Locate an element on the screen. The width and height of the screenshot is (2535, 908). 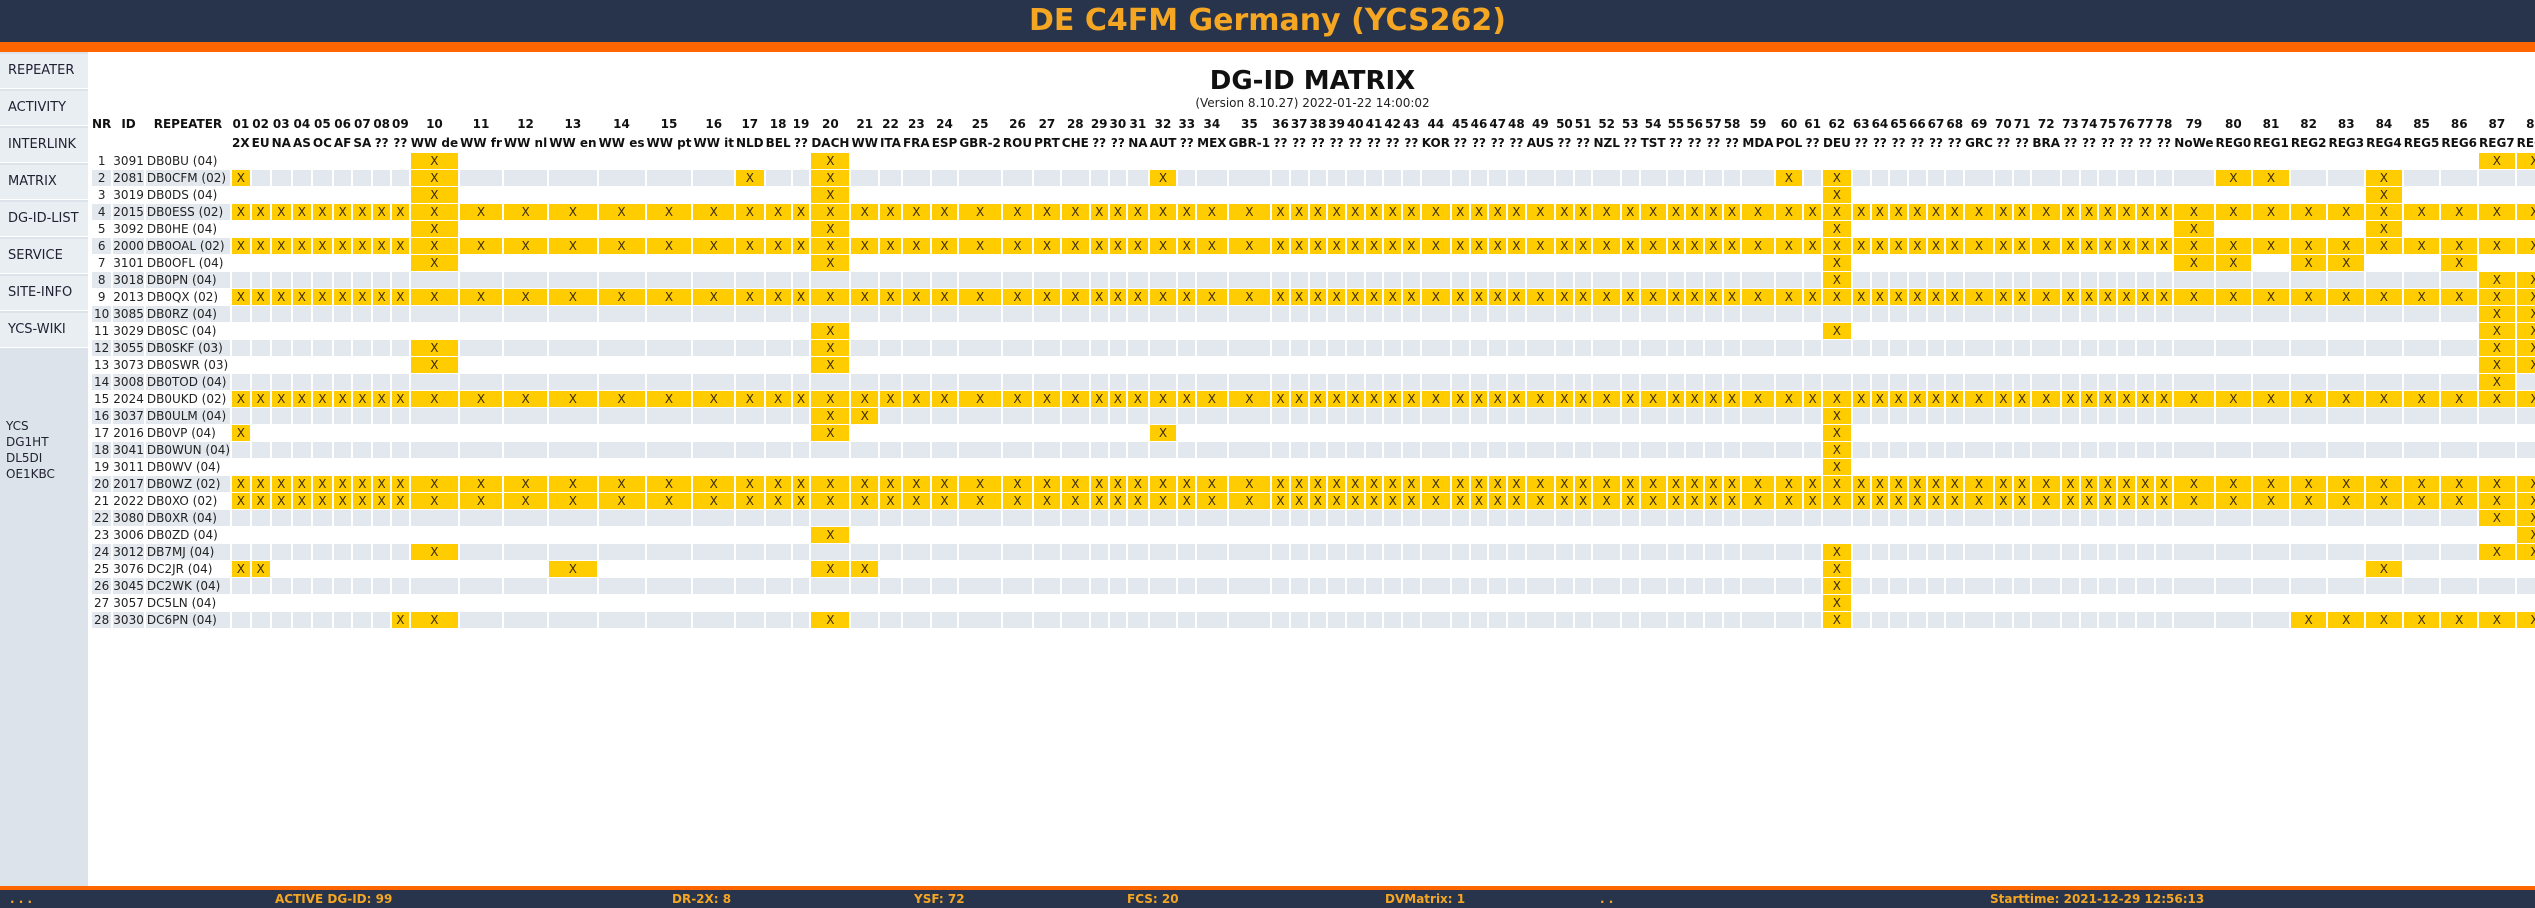
repeater-name-cell: DB0ZD (04) is located at coordinates (182, 535).